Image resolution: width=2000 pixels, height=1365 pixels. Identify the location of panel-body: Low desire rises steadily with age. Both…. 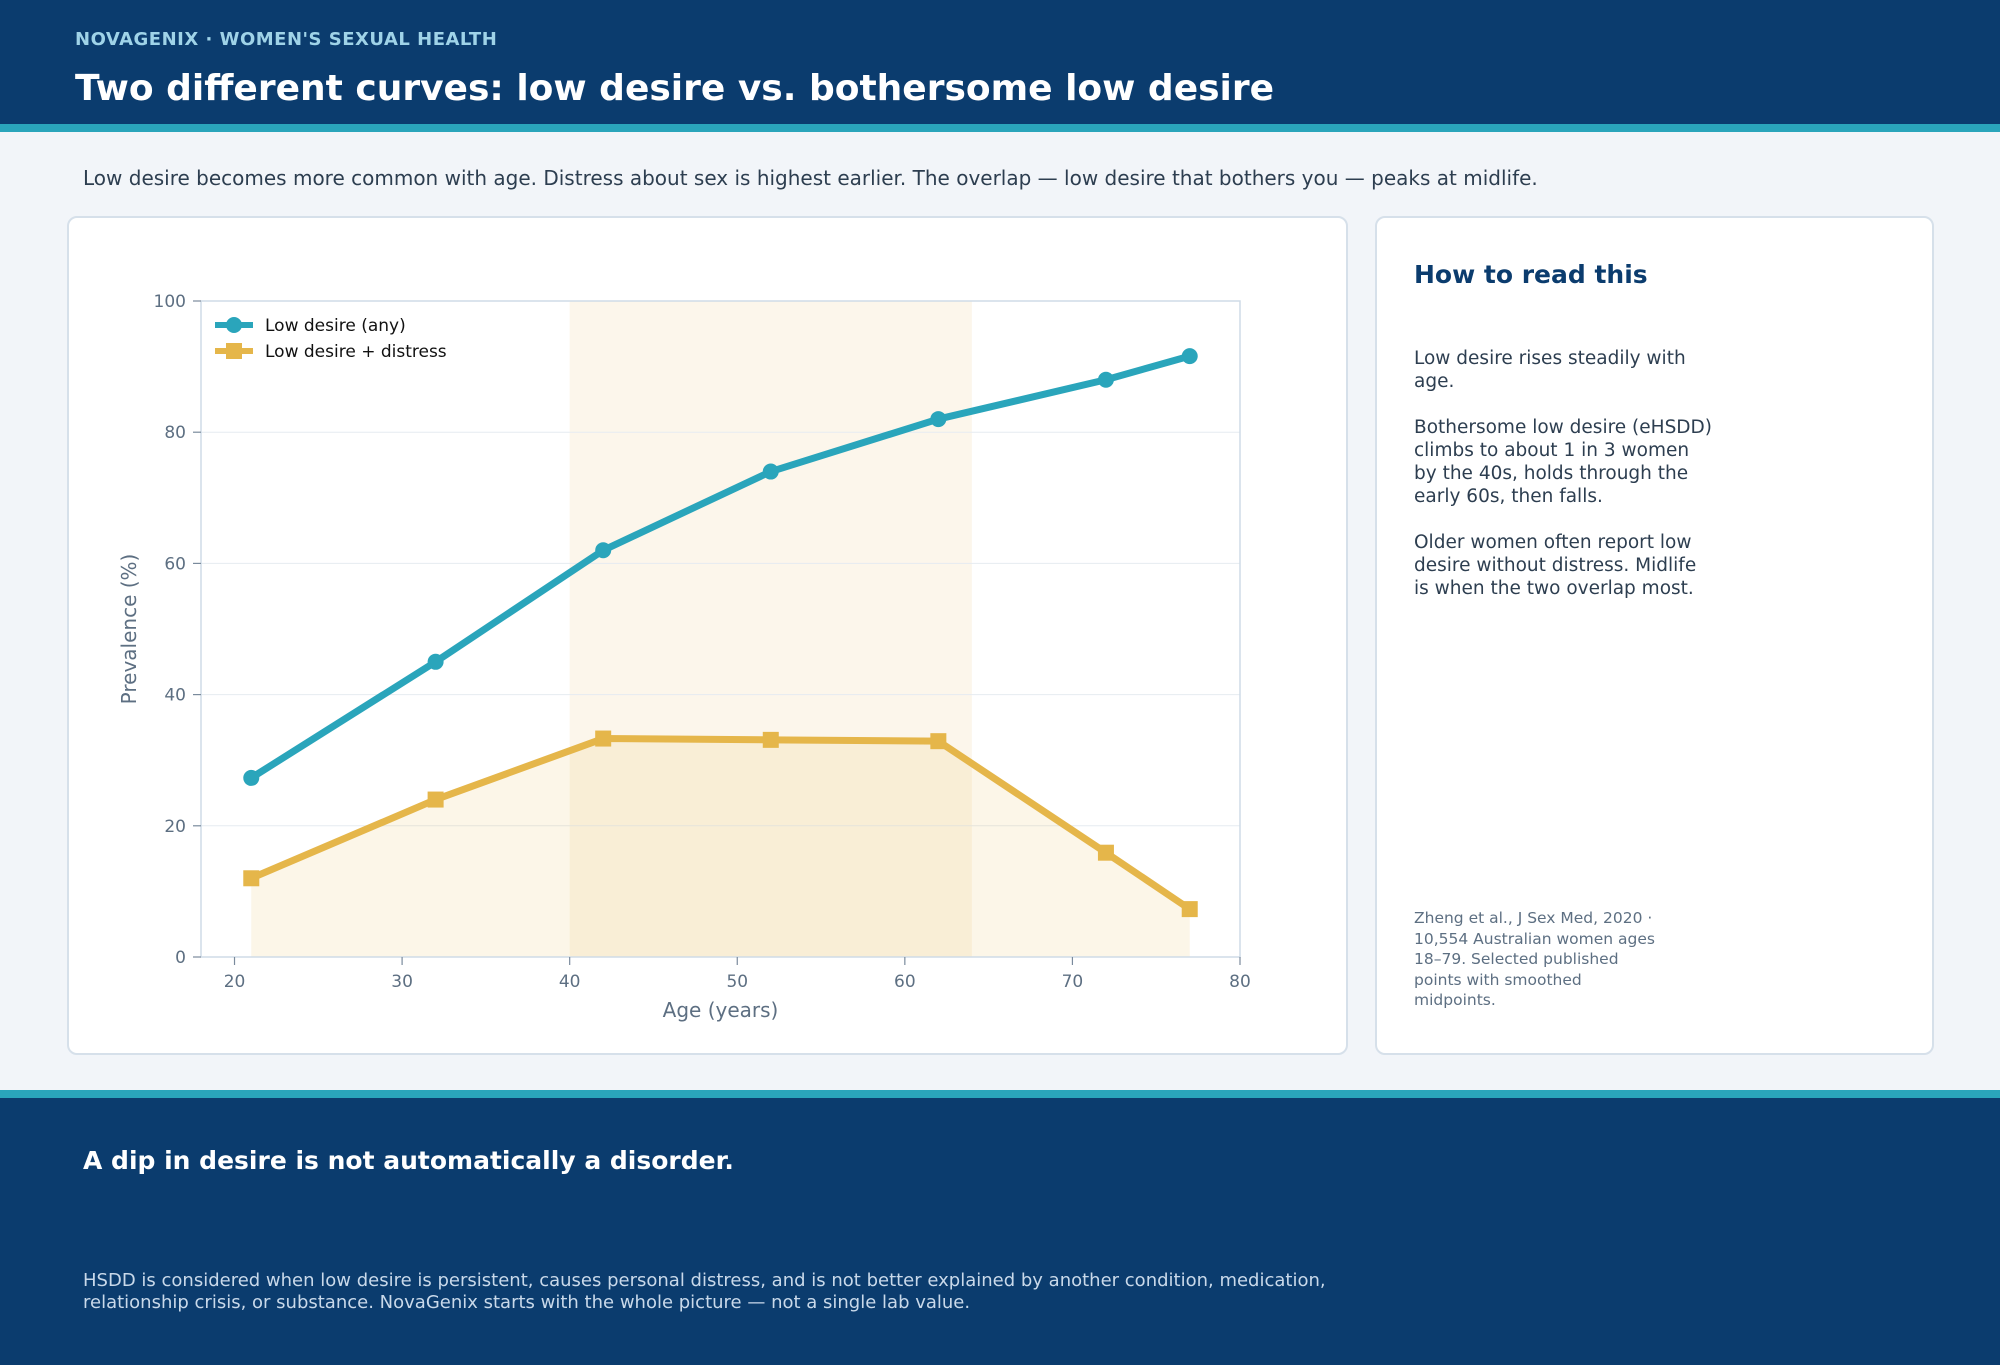
(1564, 485).